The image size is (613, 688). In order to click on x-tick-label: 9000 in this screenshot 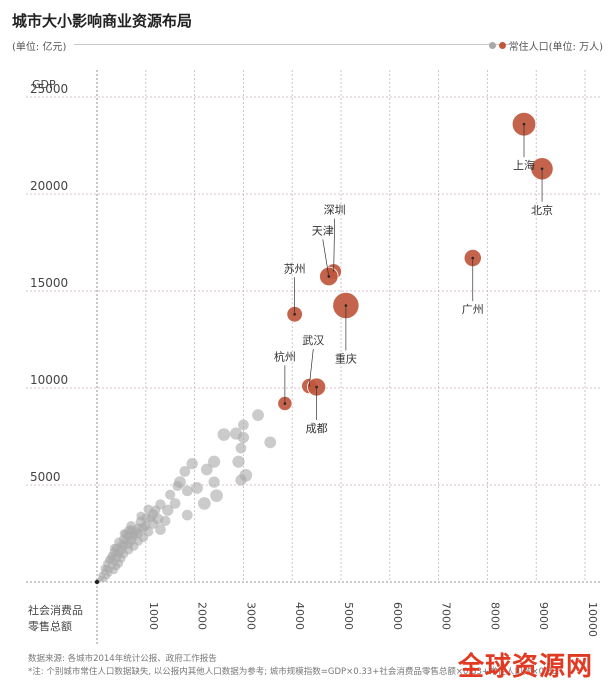, I will do `click(543, 616)`.